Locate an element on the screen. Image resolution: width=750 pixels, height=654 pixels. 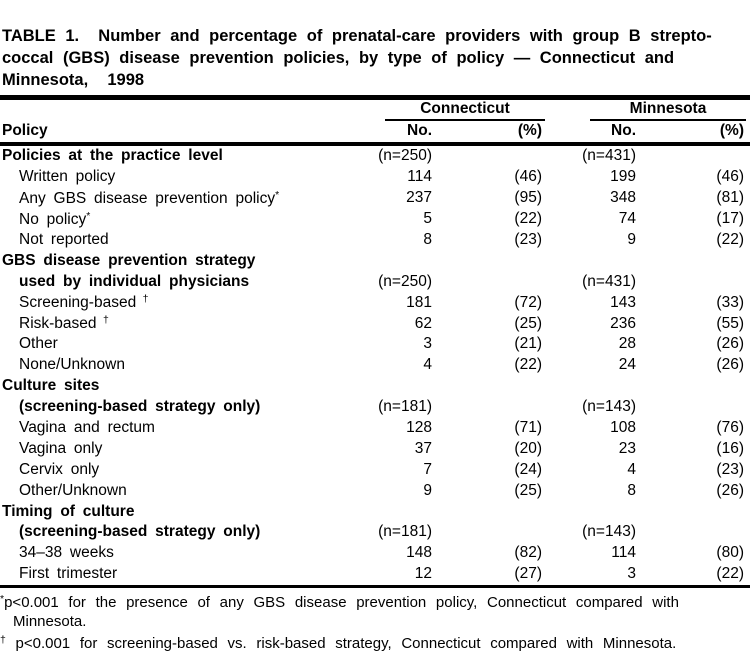
row-label-text: Timing of culture is located at coordinates (68, 511).